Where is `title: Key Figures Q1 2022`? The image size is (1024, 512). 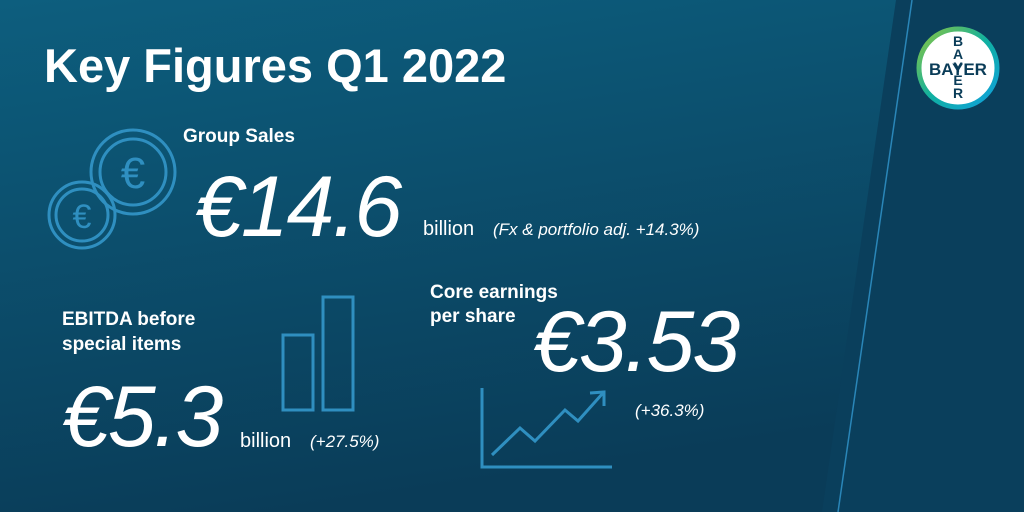
title: Key Figures Q1 2022 is located at coordinates (275, 65).